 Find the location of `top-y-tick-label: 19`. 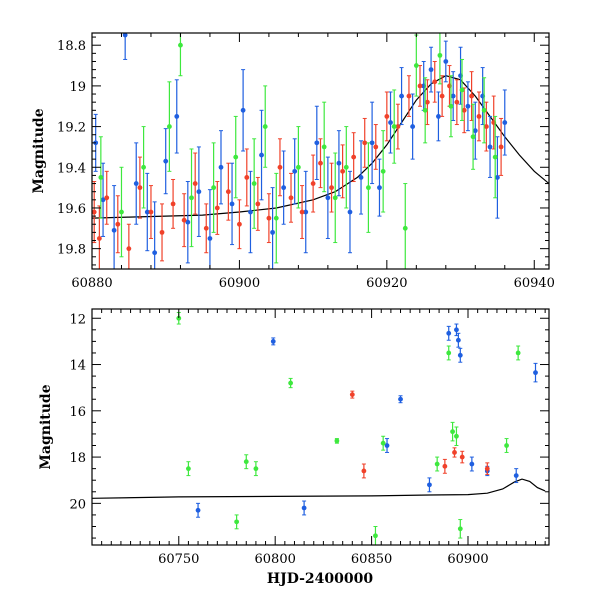

top-y-tick-label: 19 is located at coordinates (77, 87).